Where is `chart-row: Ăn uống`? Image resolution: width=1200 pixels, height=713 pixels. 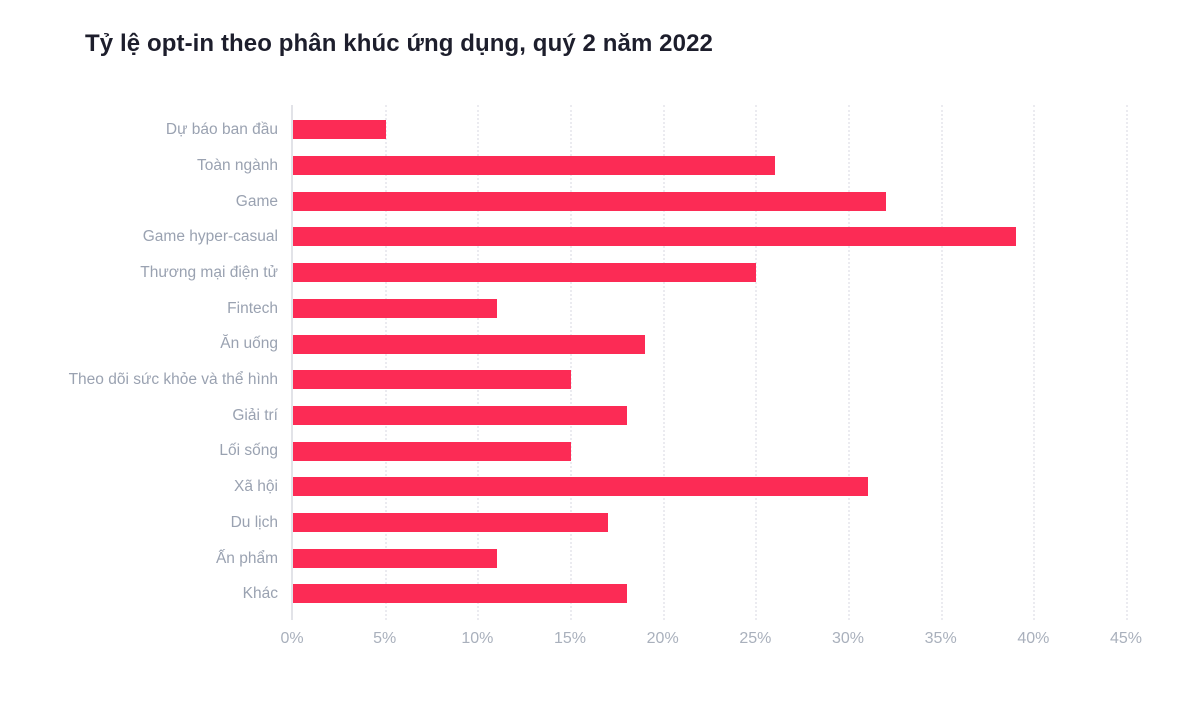
chart-row: Ăn uống is located at coordinates (580, 344).